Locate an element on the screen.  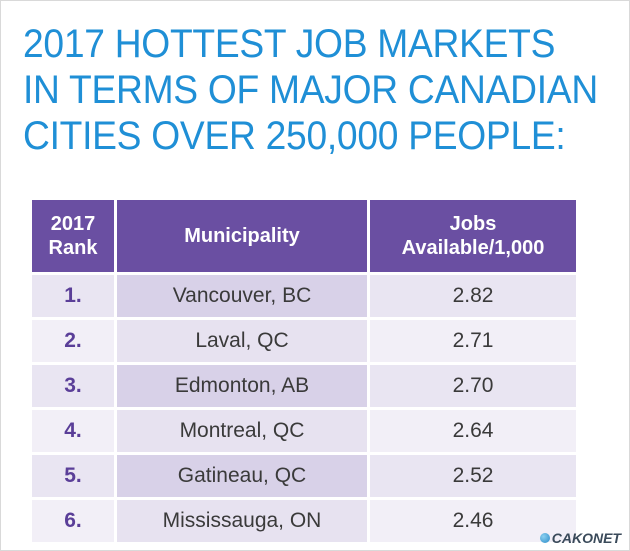
rank-cell: 5. is located at coordinates (73, 476).